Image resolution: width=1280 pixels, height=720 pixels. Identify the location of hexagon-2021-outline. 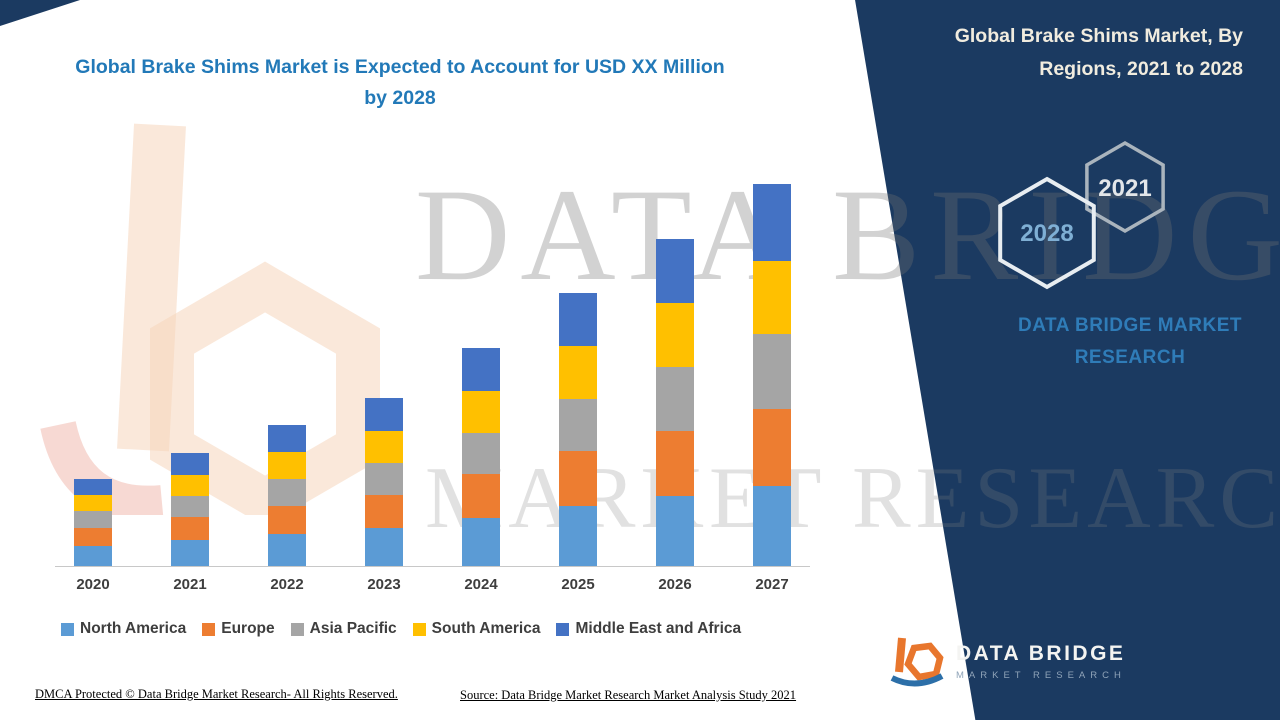
(1125, 187).